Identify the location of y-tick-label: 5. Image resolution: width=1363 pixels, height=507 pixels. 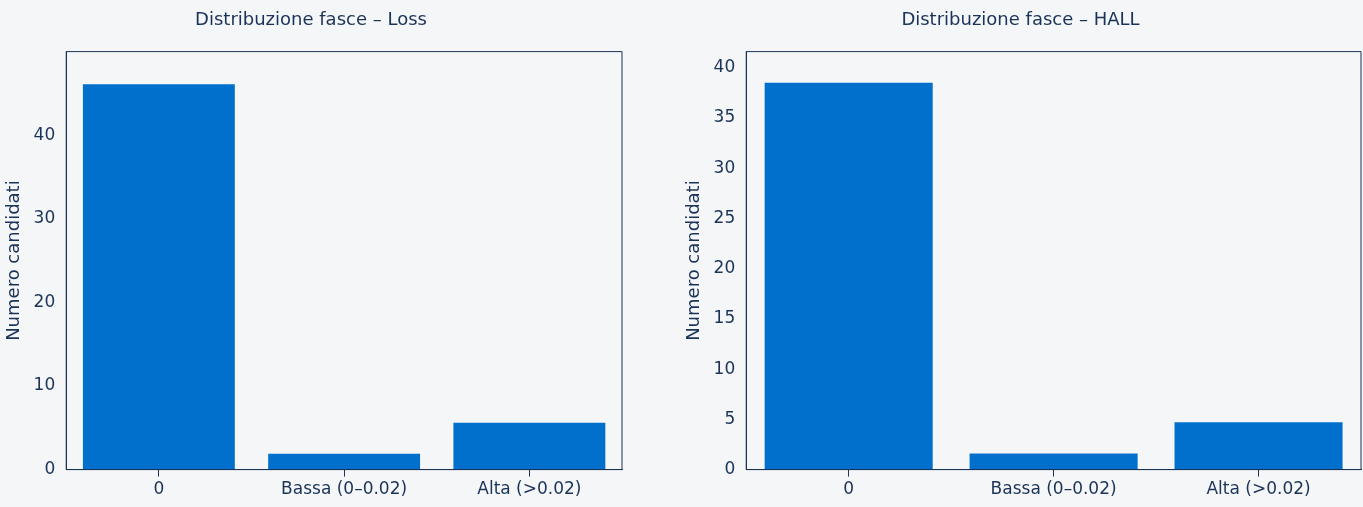
(730, 417).